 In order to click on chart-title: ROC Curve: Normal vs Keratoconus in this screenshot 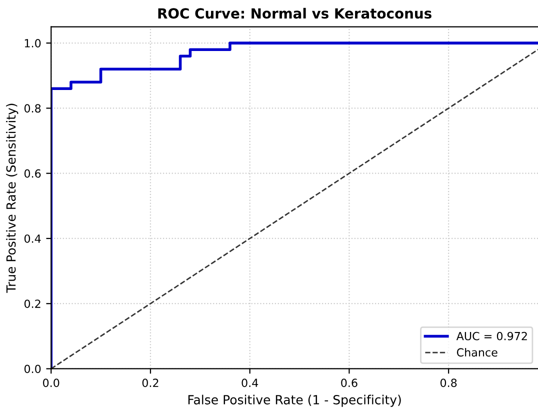, I will do `click(295, 13)`.